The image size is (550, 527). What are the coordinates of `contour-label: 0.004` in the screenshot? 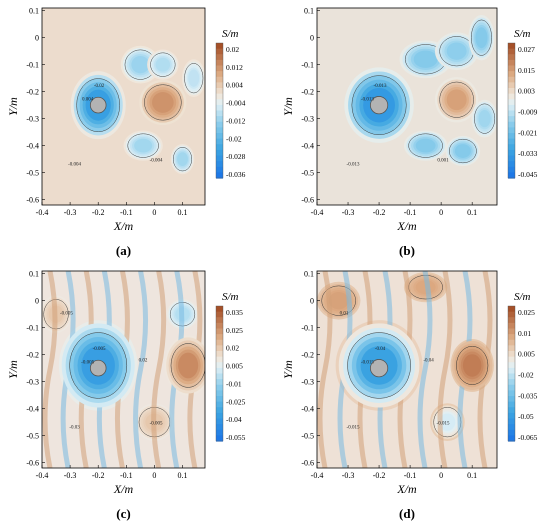 It's located at (88, 100).